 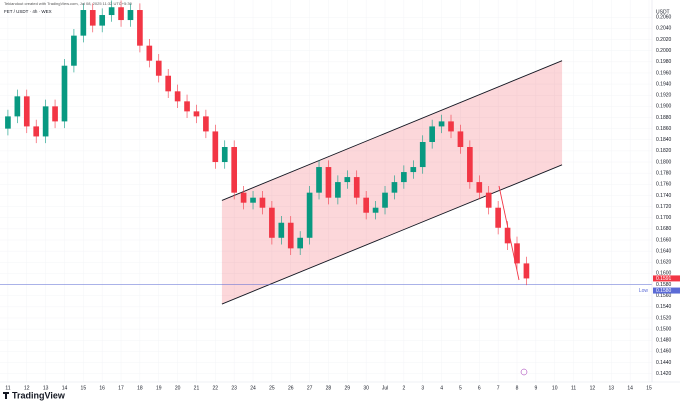 What do you see at coordinates (664, 263) in the screenshot?
I see `y-tick-label: 0.1620` at bounding box center [664, 263].